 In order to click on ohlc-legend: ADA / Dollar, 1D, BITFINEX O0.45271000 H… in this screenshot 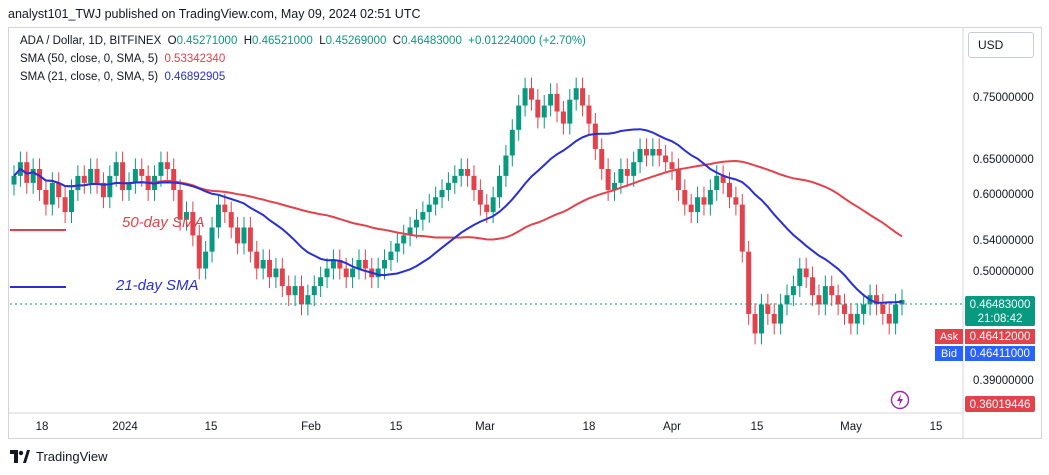, I will do `click(303, 41)`.